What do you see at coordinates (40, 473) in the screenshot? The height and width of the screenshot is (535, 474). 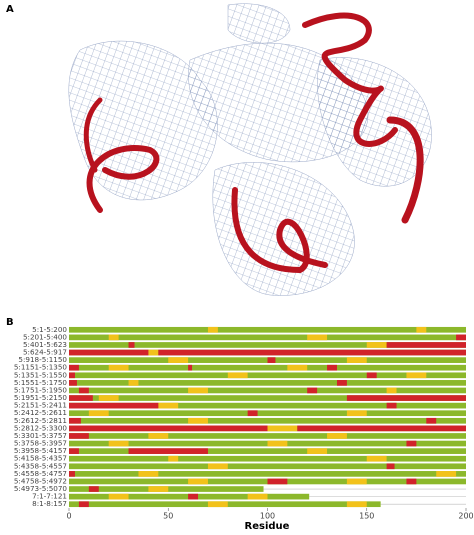 I see `row-label: 5:4558-5:4757` at bounding box center [40, 473].